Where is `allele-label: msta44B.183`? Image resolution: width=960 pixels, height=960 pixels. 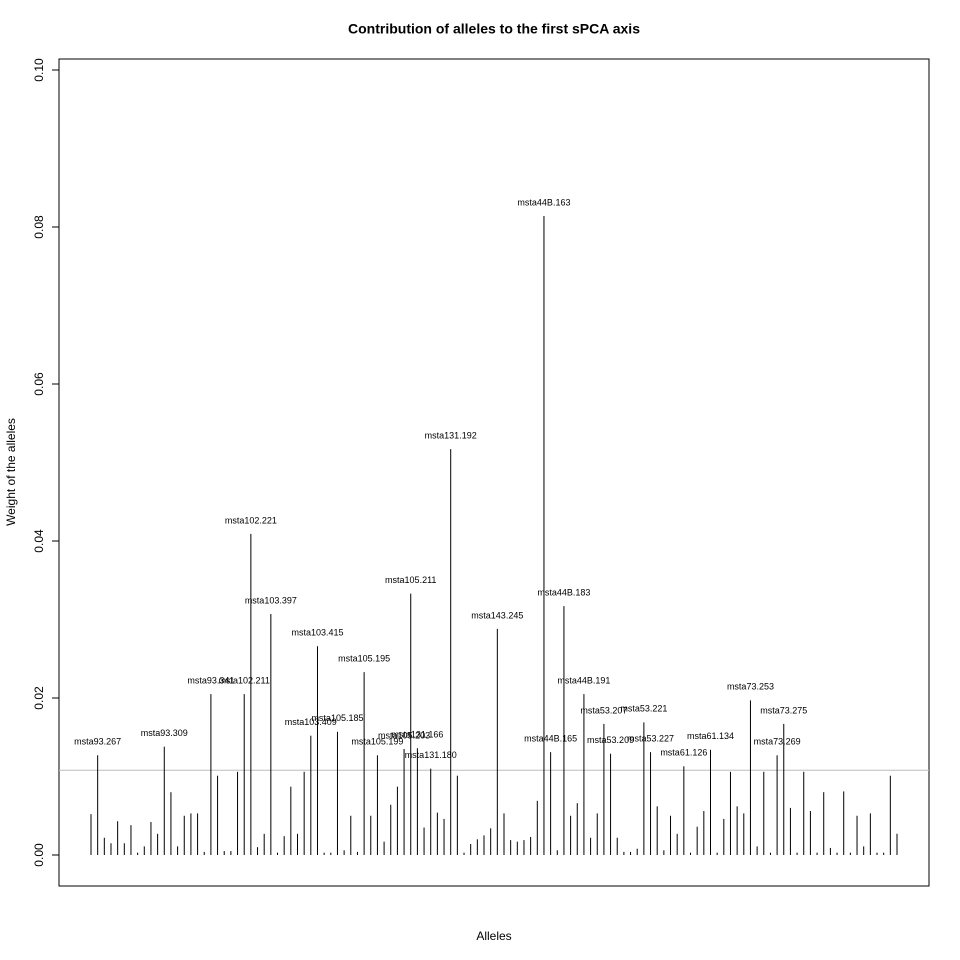 allele-label: msta44B.183 is located at coordinates (563, 593).